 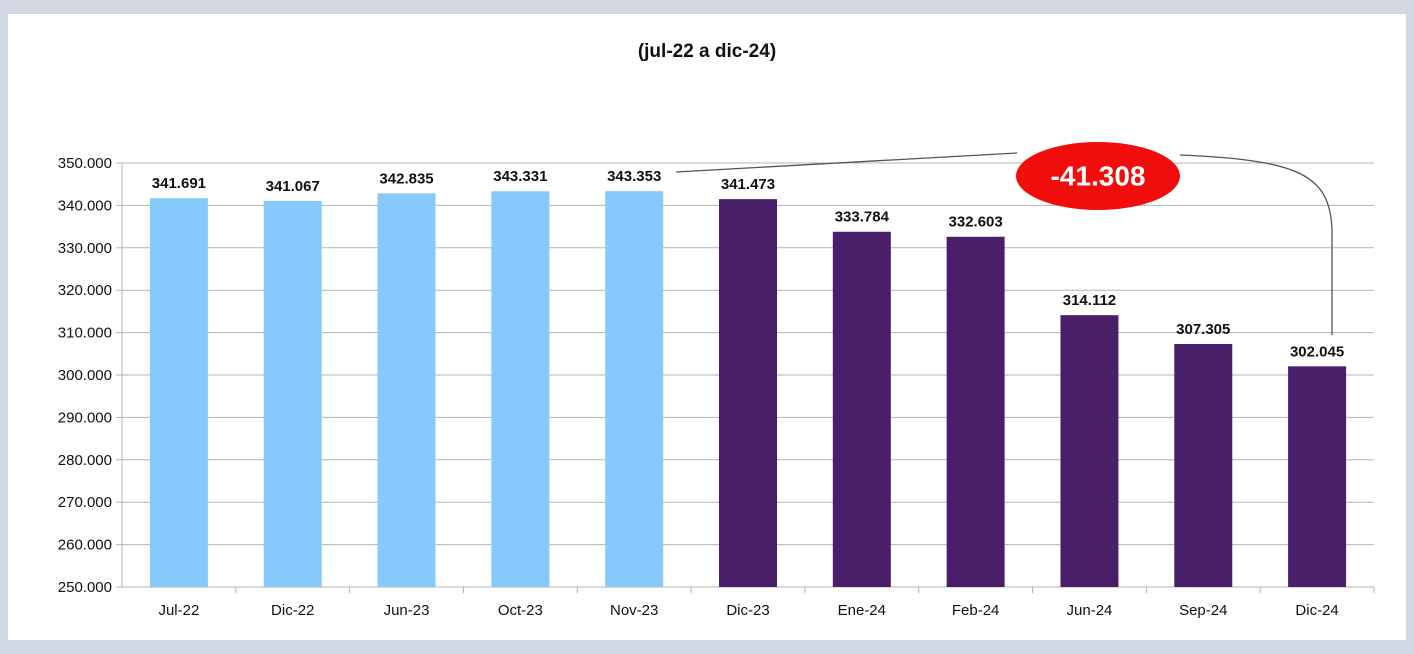 I want to click on y-tick-label: 350.000, so click(x=85, y=163).